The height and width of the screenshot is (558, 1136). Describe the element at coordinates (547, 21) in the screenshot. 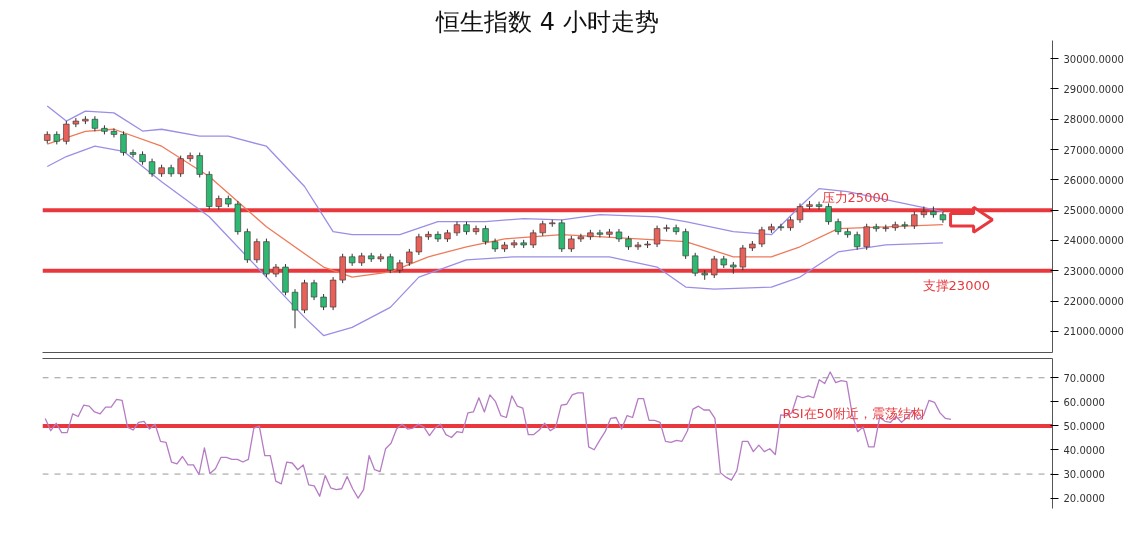

I see `chart-title: 恒生指数 4 小时走势` at that location.